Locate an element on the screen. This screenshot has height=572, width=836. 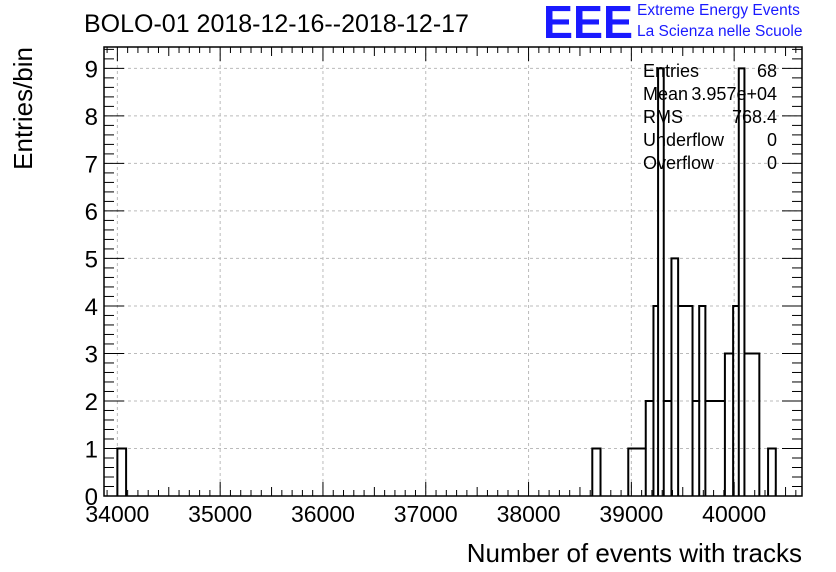
stats-label: RMS is located at coordinates (663, 117).